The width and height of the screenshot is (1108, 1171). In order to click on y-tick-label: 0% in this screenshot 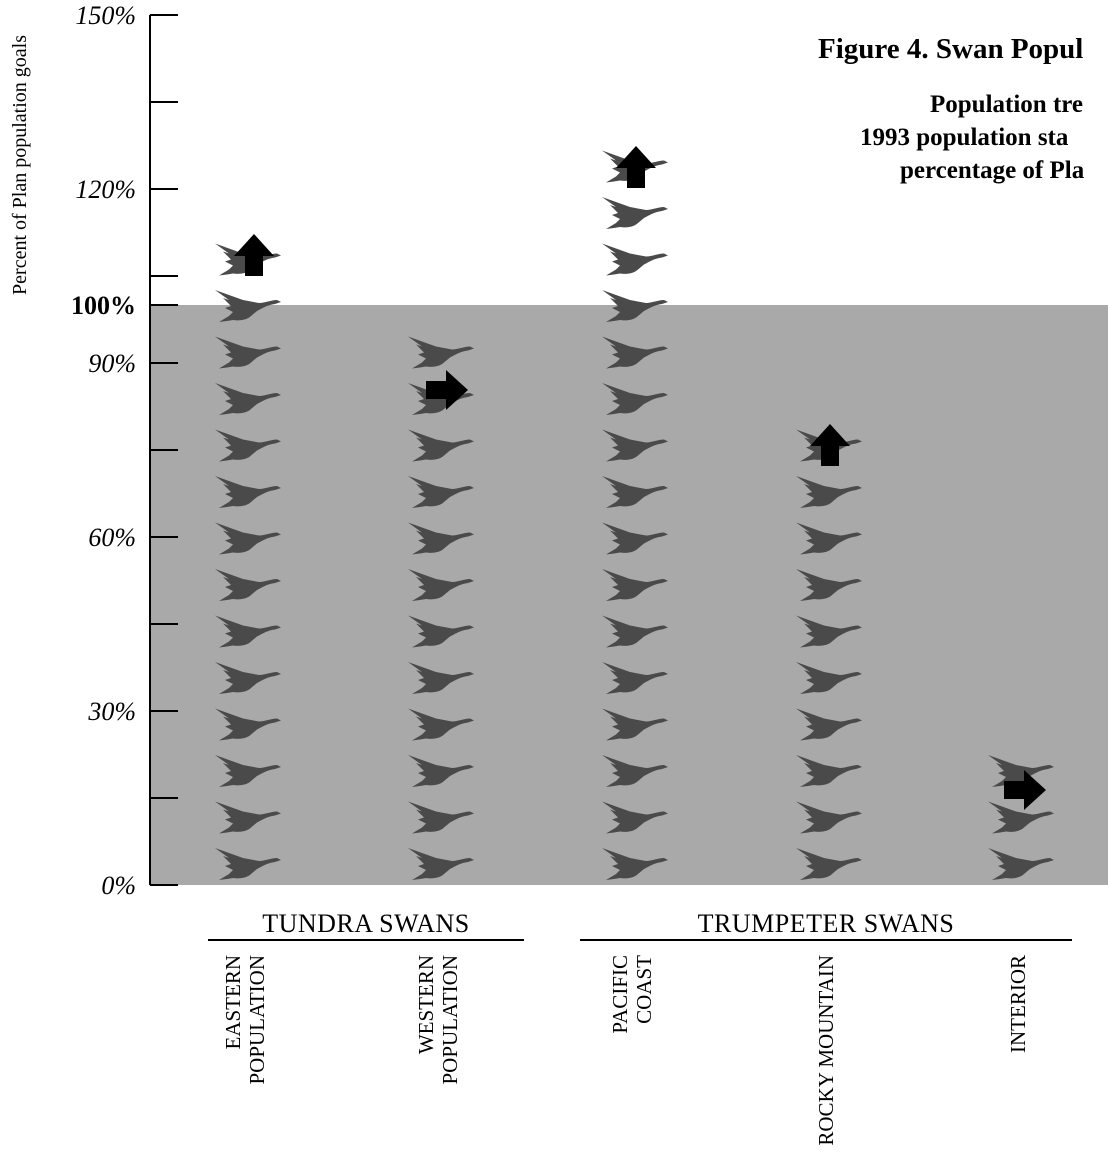, I will do `click(118, 885)`.